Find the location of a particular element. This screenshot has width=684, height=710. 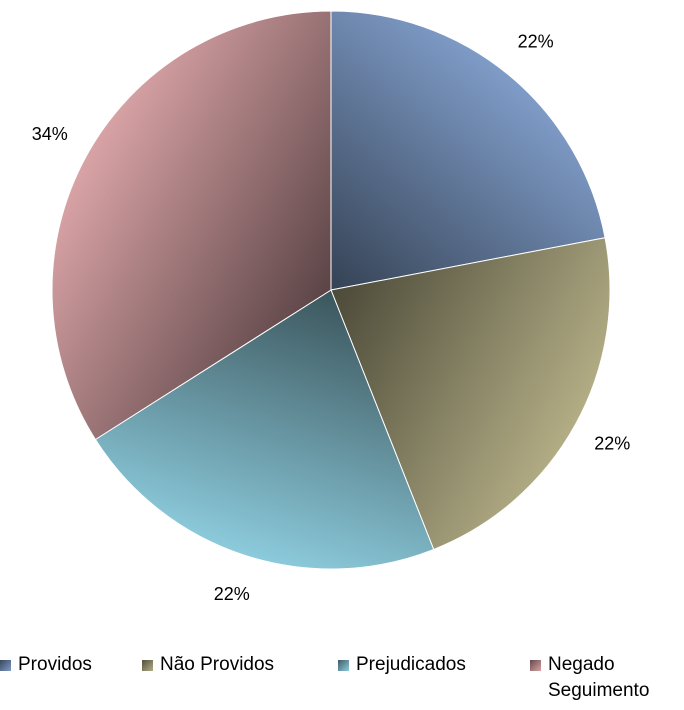

legend-label: Não Providos is located at coordinates (217, 664).